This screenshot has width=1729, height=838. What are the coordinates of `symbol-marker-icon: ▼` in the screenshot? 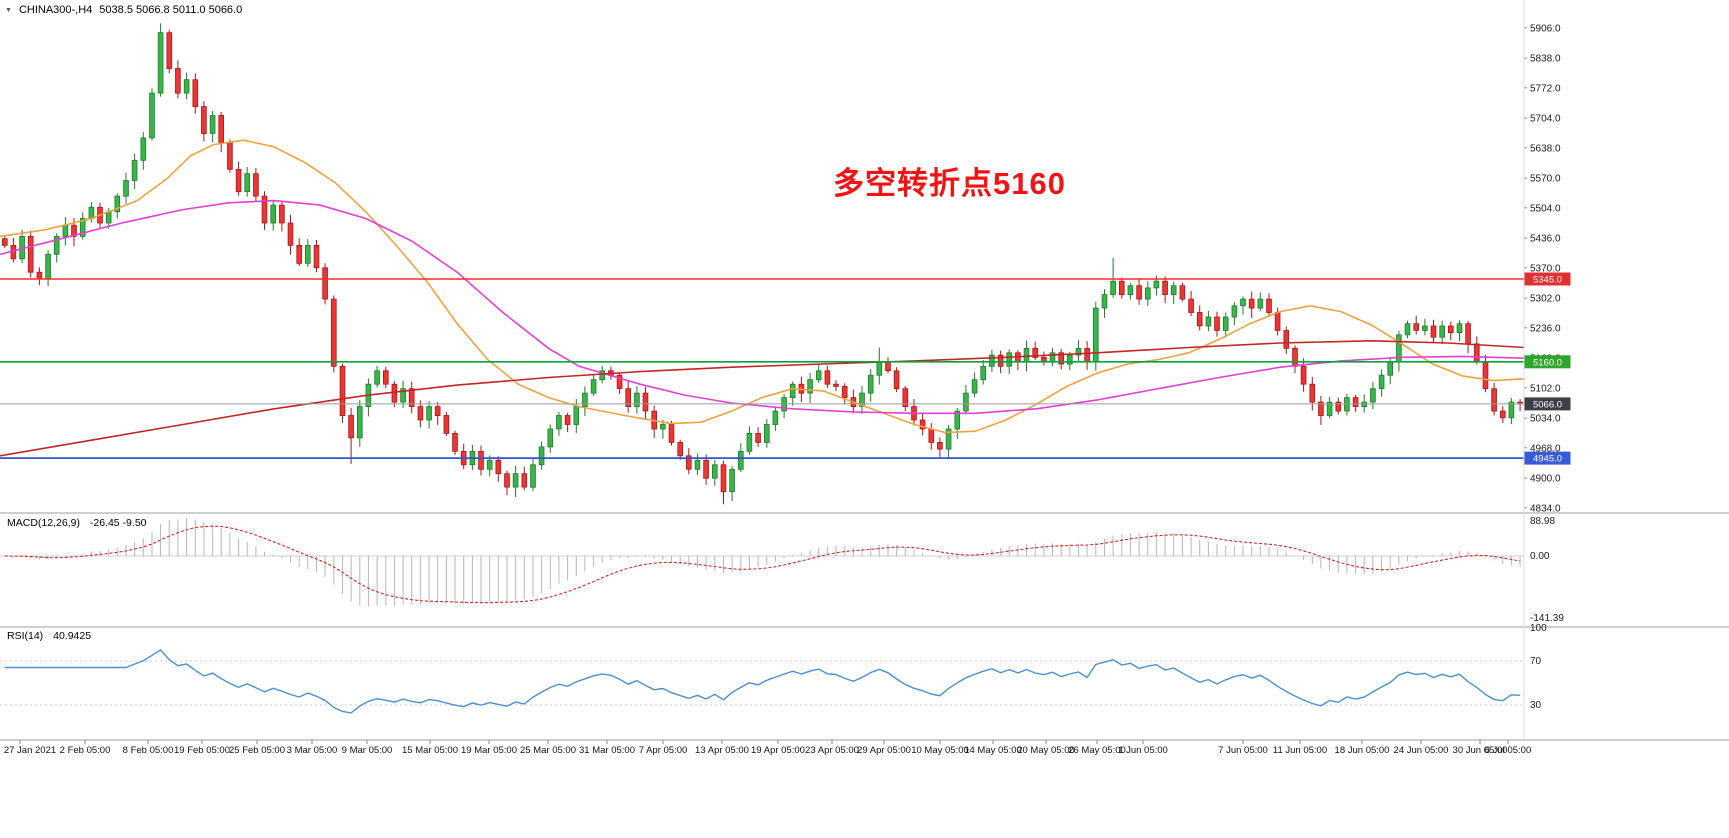 It's located at (8, 10).